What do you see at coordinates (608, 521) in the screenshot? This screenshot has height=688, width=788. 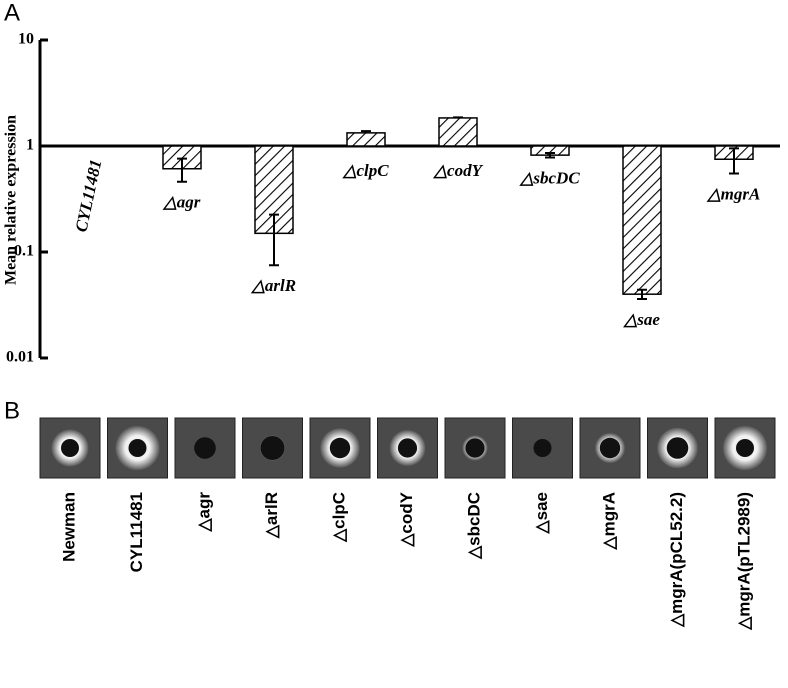 I see `strain-label: △mgrA` at bounding box center [608, 521].